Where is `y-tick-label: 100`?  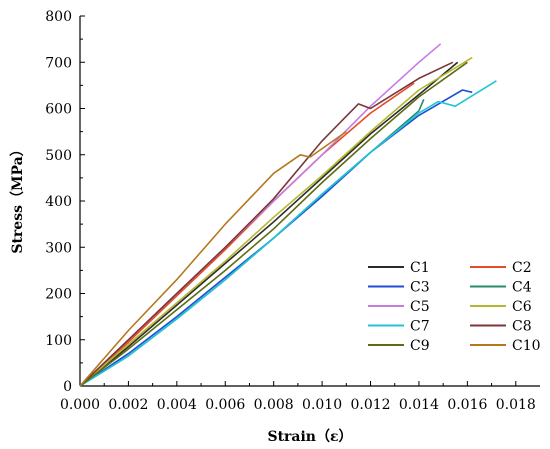 y-tick-label: 100 is located at coordinates (58, 341).